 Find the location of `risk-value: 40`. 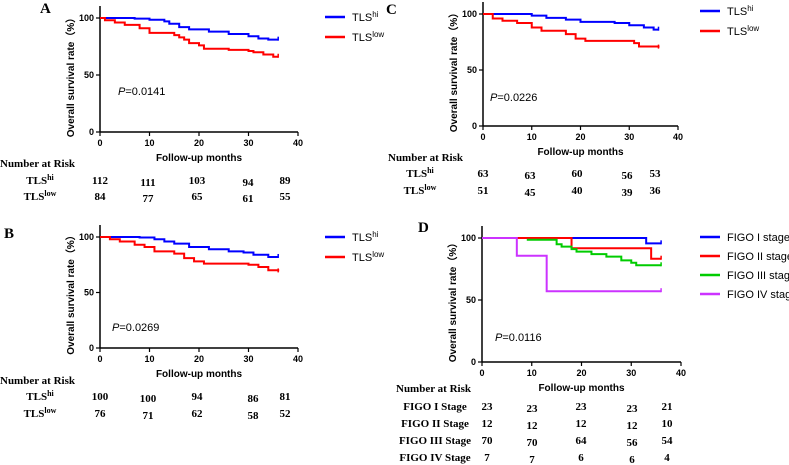

risk-value: 40 is located at coordinates (578, 191).